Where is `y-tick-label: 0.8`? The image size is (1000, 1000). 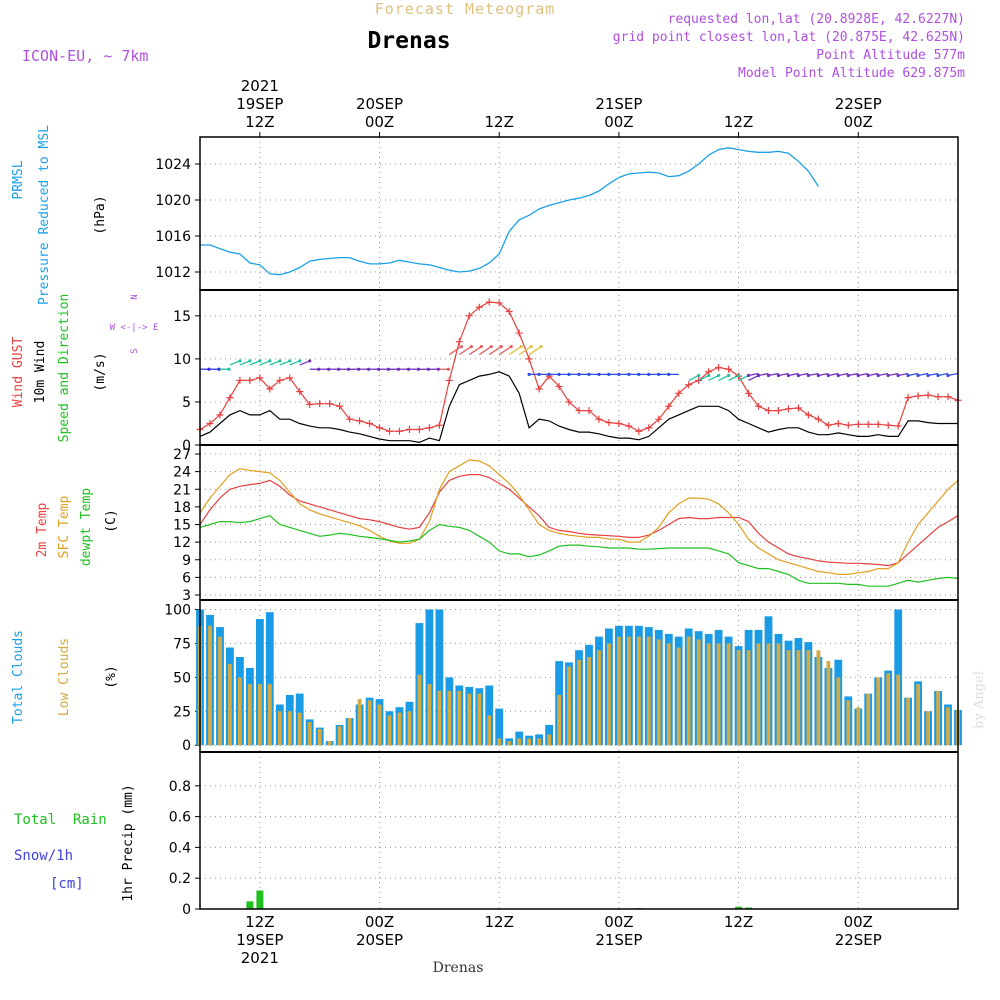 y-tick-label: 0.8 is located at coordinates (180, 787).